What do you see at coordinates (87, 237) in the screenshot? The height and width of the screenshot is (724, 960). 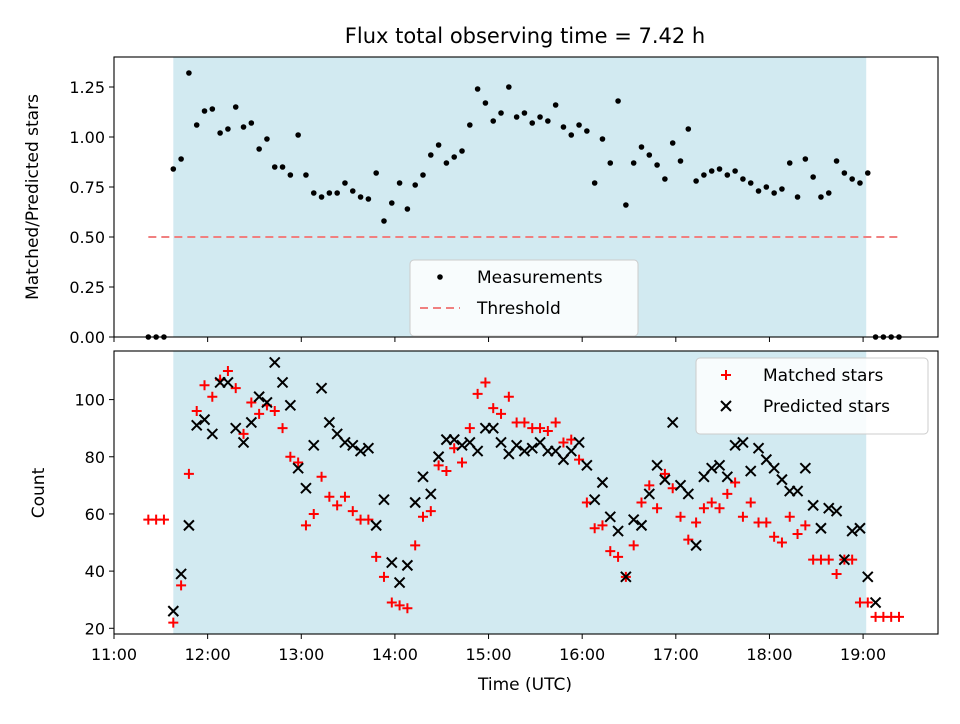 I see `y-tick-label: 0.50` at bounding box center [87, 237].